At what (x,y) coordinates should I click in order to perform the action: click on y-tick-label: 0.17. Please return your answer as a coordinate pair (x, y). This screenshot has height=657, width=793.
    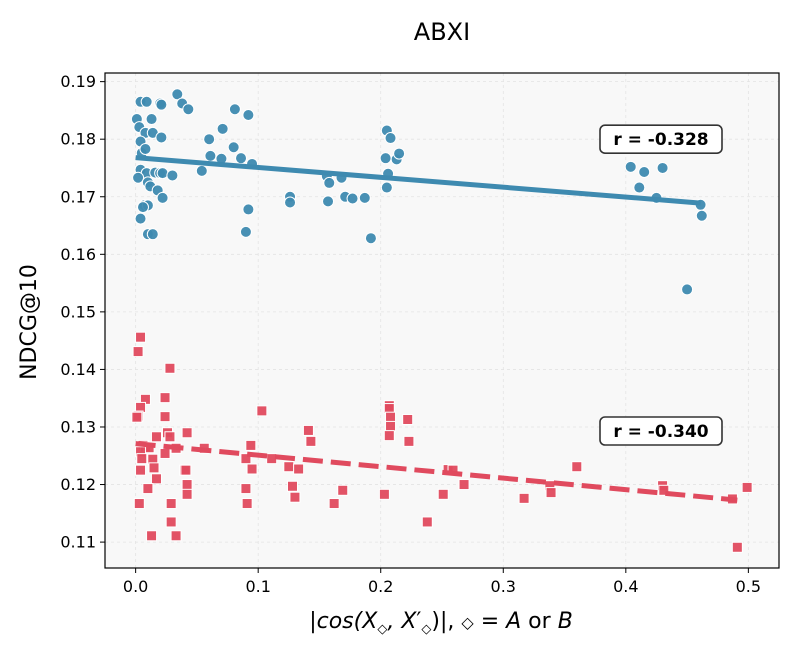
    Looking at the image, I should click on (78, 196).